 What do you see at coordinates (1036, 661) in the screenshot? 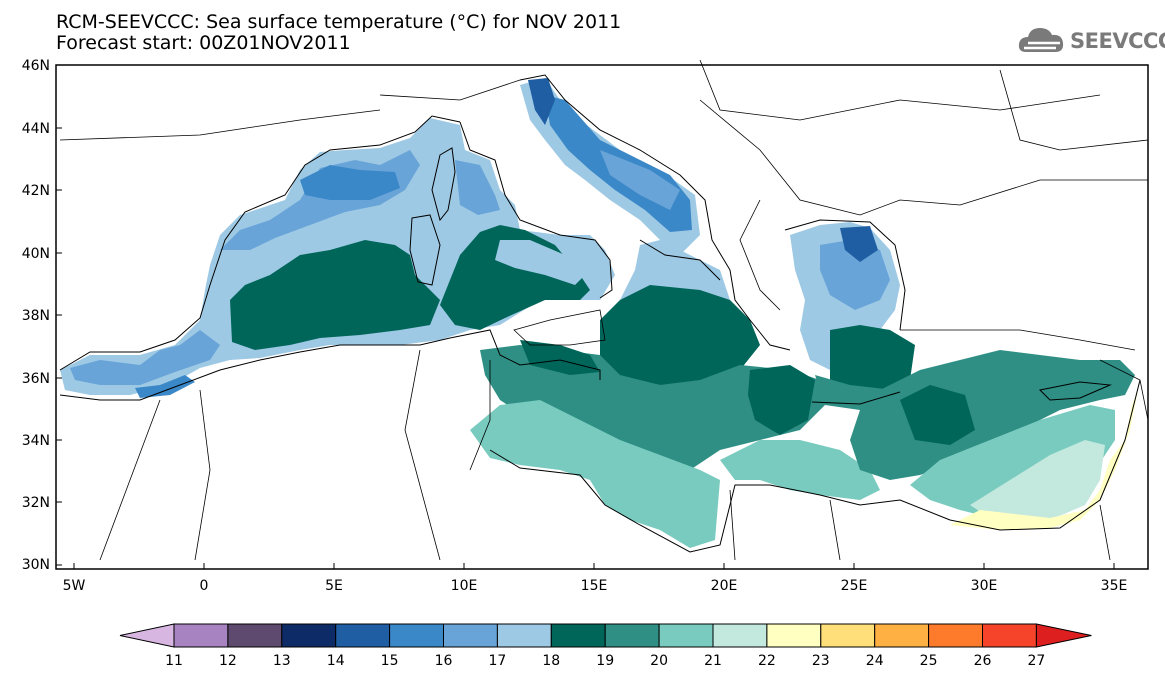
I see `colorbar-tick-label: 27` at bounding box center [1036, 661].